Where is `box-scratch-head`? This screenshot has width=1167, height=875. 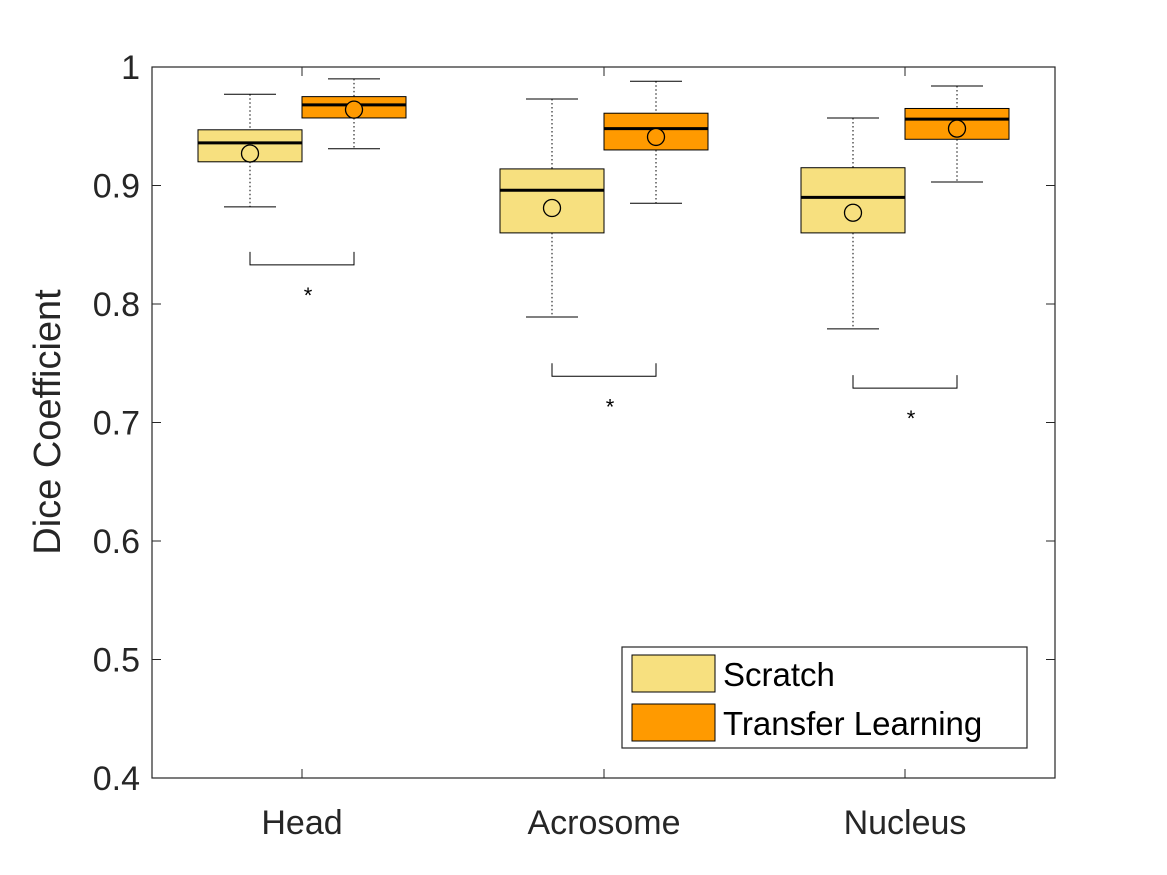
box-scratch-head is located at coordinates (250, 150).